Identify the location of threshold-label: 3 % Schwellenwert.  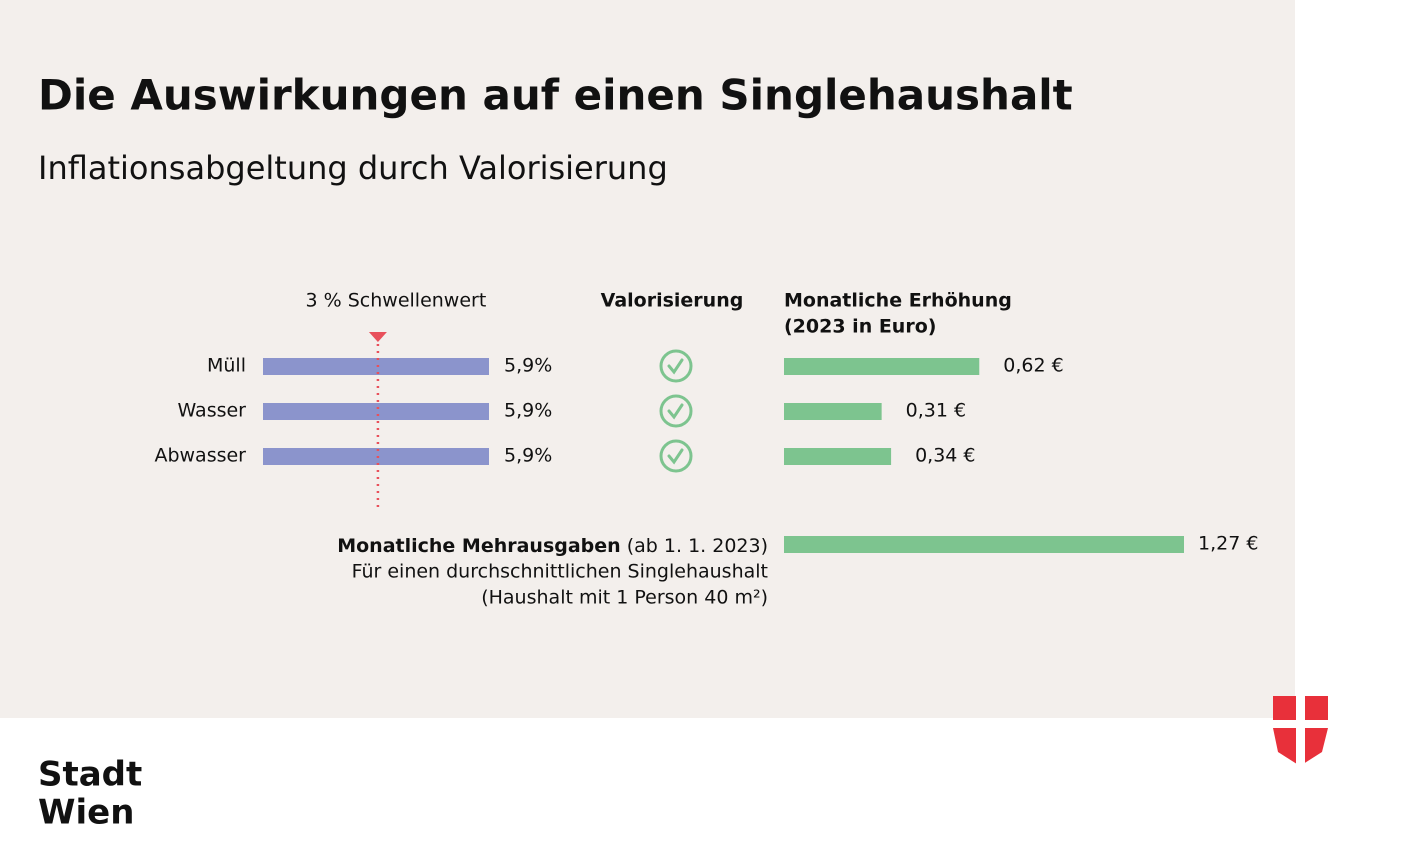
(396, 301).